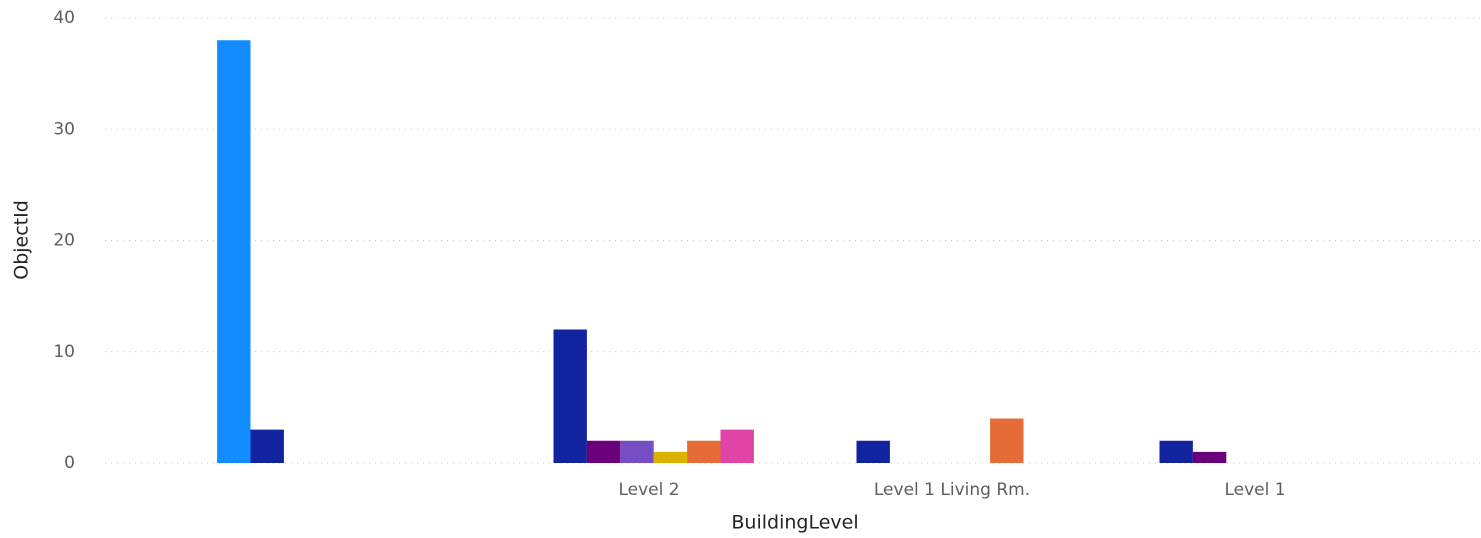 This screenshot has width=1481, height=538. I want to click on x-tick-label: Level 2, so click(648, 490).